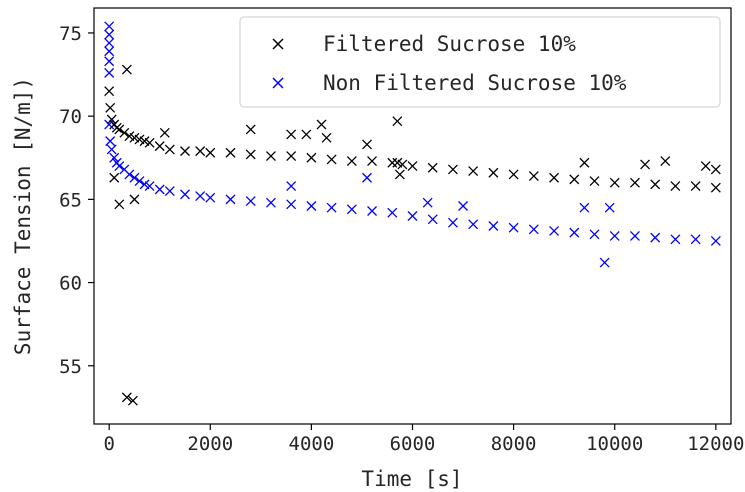 The width and height of the screenshot is (745, 492). I want to click on x-tick-label: 6000, so click(413, 444).